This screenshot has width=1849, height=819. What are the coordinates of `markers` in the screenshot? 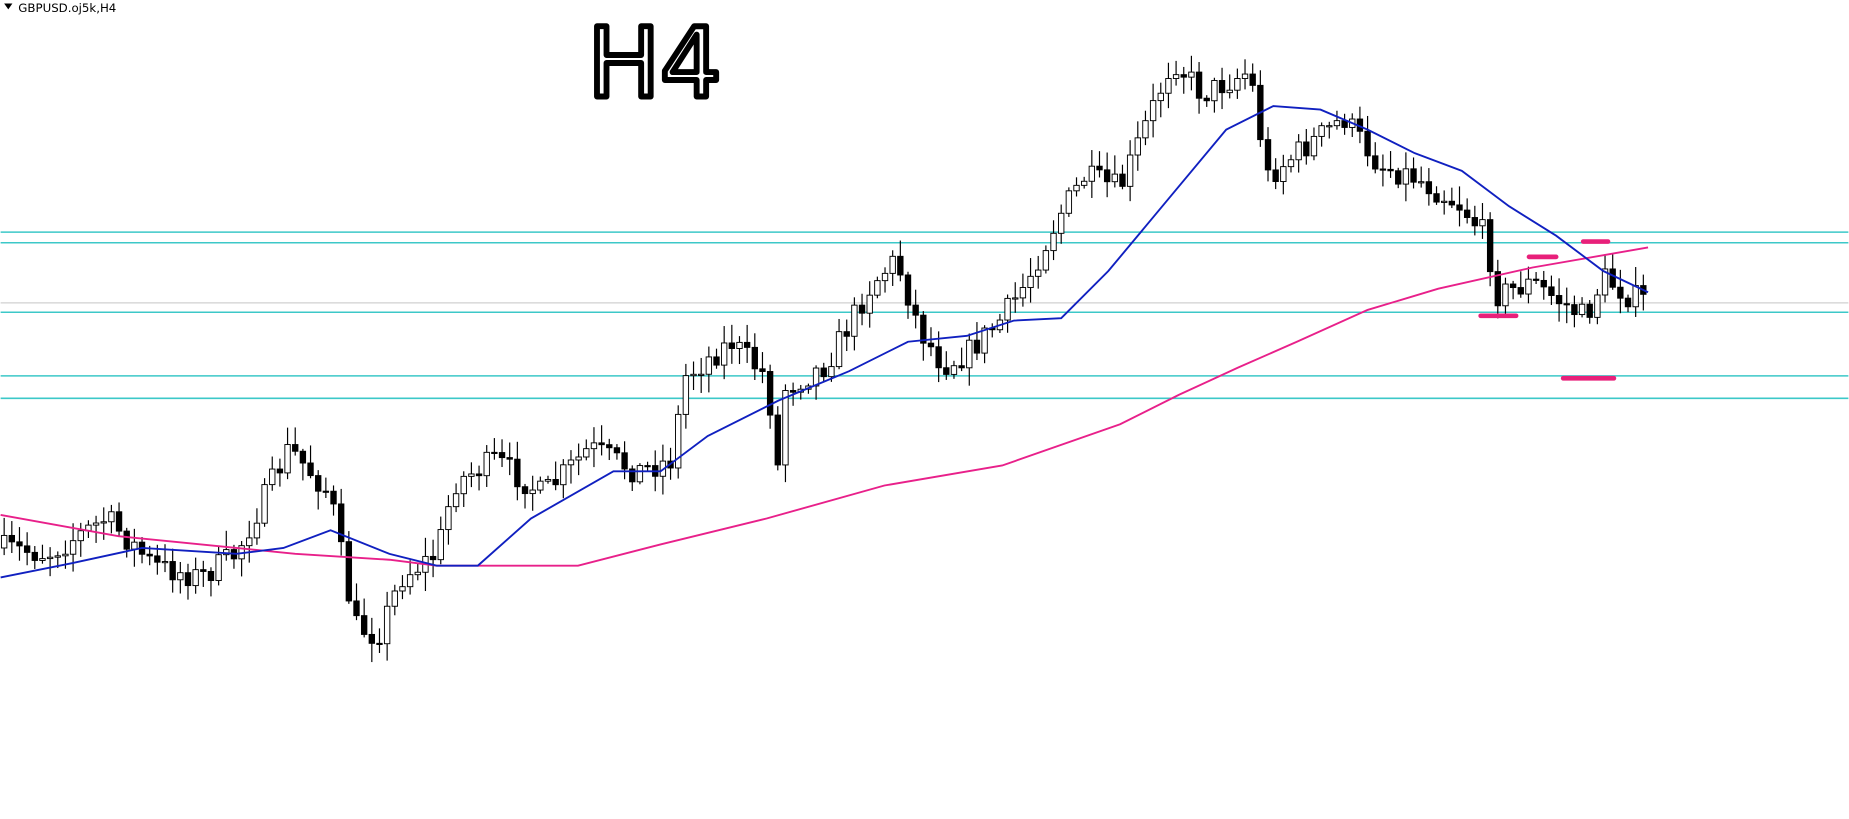 It's located at (1547, 310).